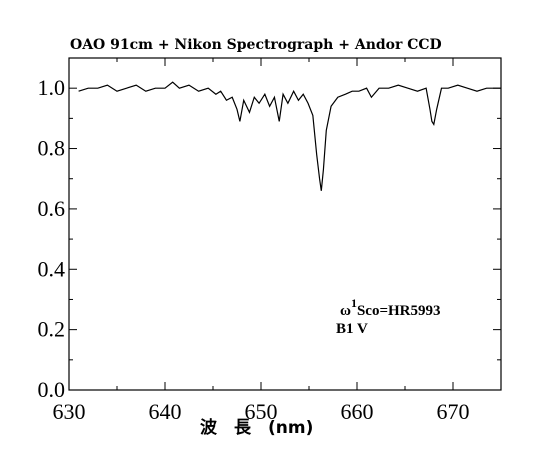  I want to click on x-axis-label: 波 長 (nm), so click(256, 427).